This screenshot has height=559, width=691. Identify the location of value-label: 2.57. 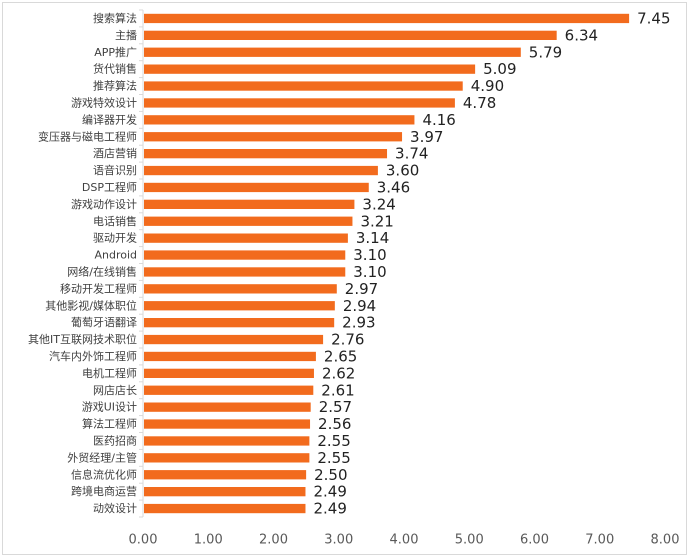
(335, 407).